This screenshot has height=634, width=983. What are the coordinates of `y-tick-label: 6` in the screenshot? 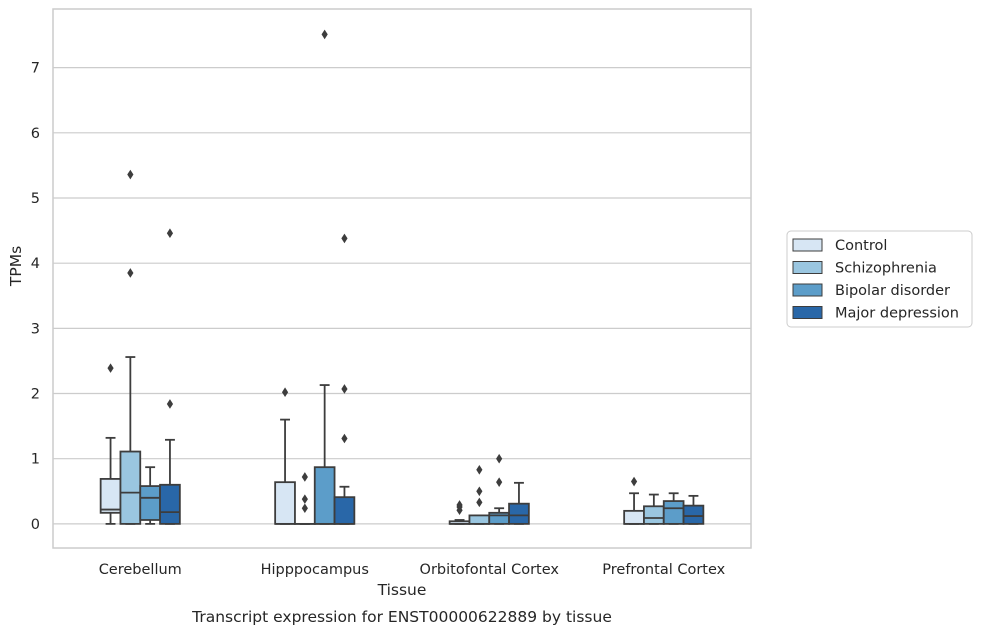 It's located at (35, 134).